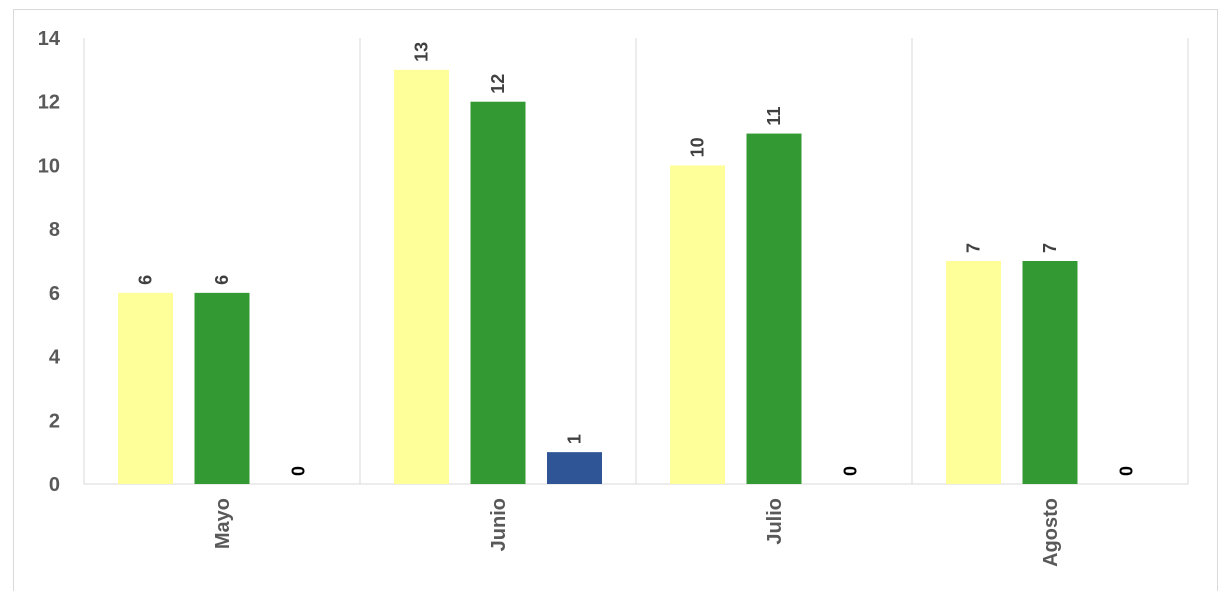 The height and width of the screenshot is (591, 1223). Describe the element at coordinates (499, 524) in the screenshot. I see `category-label: Junio` at that location.